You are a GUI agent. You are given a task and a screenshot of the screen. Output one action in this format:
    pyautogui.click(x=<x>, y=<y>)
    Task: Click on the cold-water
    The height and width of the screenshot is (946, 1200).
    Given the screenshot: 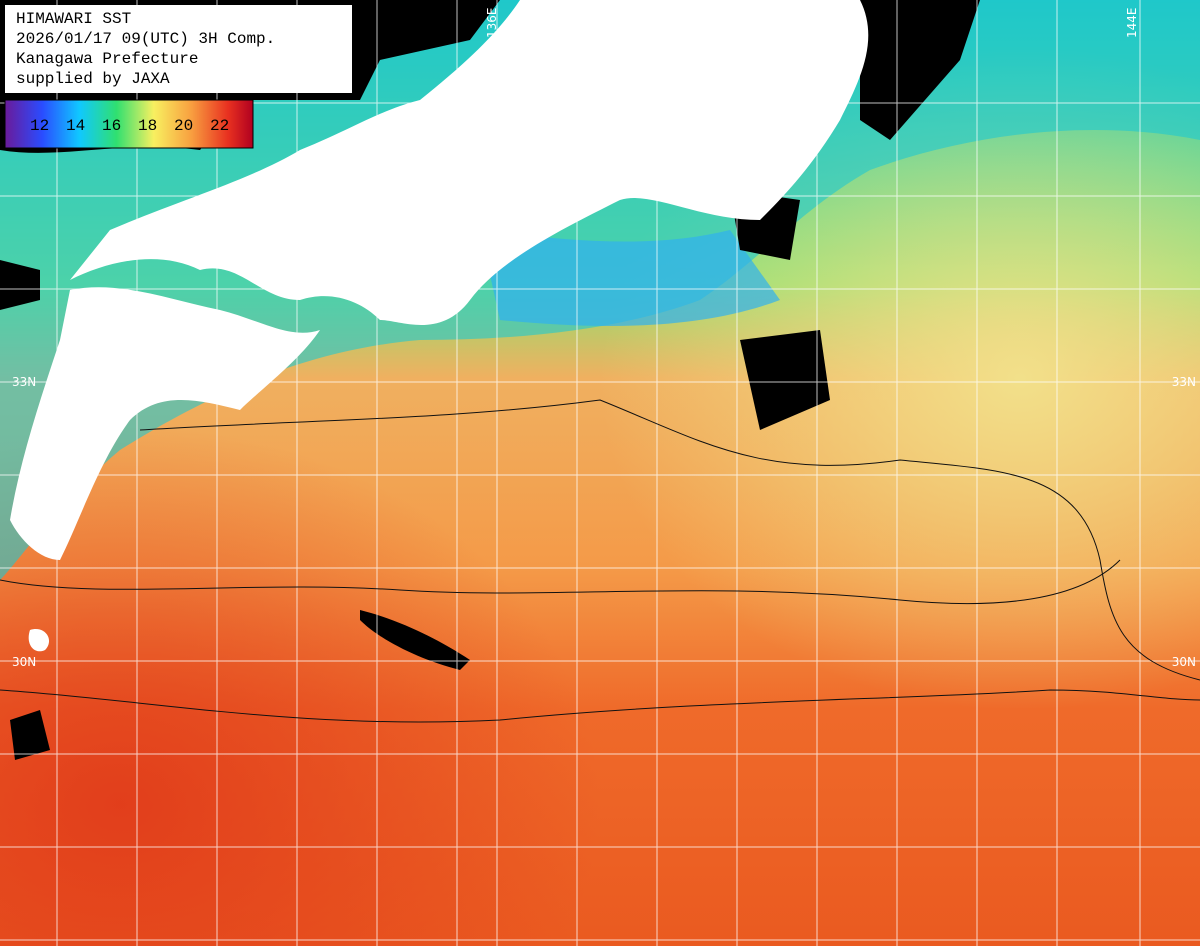 What is the action you would take?
    pyautogui.click(x=630, y=278)
    